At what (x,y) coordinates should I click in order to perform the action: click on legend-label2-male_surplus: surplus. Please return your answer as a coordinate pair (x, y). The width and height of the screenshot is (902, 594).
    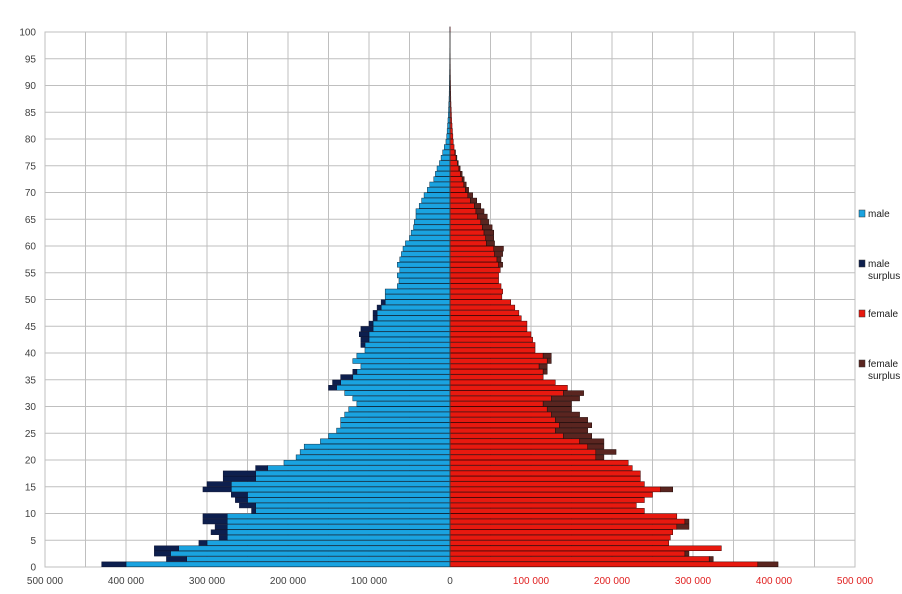
    Looking at the image, I should click on (884, 276).